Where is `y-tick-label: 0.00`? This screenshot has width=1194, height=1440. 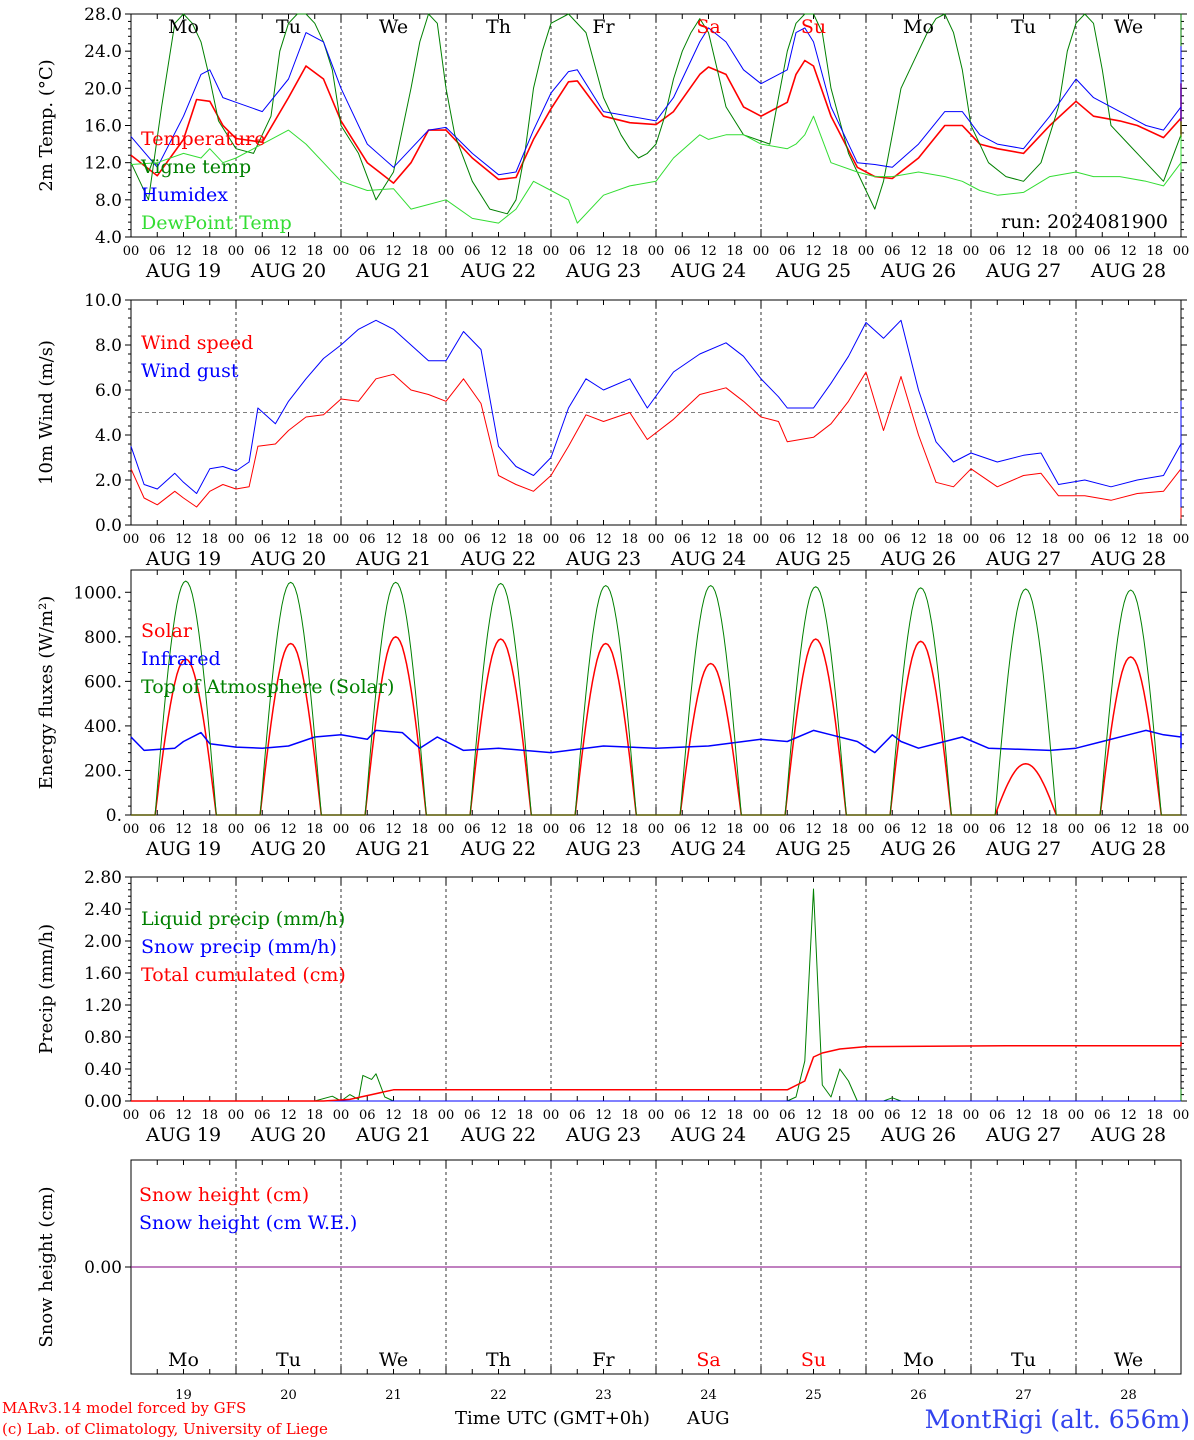
y-tick-label: 0.00 is located at coordinates (103, 1102).